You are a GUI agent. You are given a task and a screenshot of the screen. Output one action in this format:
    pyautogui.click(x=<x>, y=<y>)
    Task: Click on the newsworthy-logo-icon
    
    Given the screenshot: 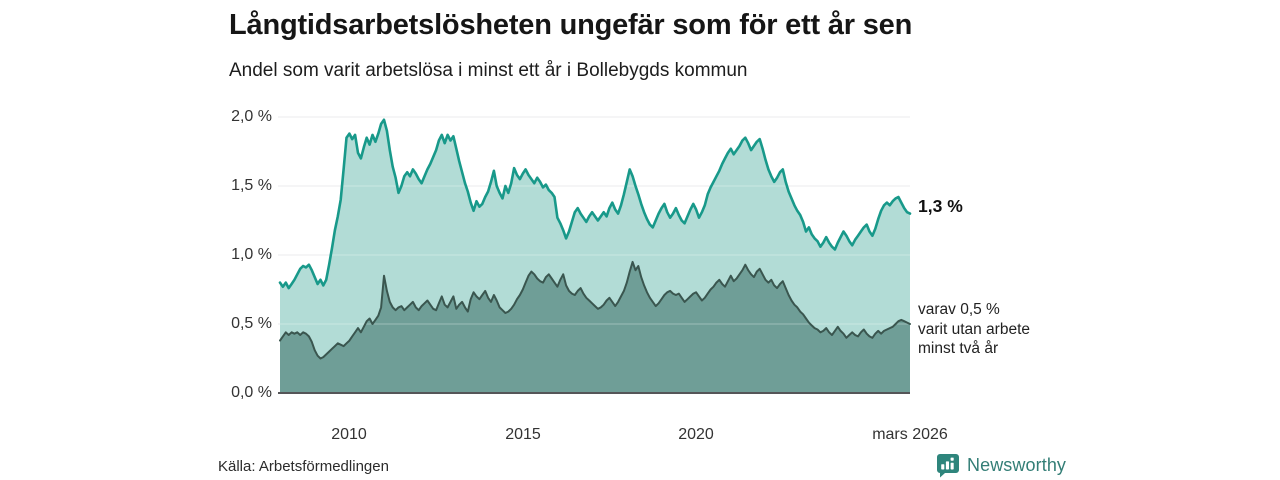 What is the action you would take?
    pyautogui.click(x=948, y=465)
    